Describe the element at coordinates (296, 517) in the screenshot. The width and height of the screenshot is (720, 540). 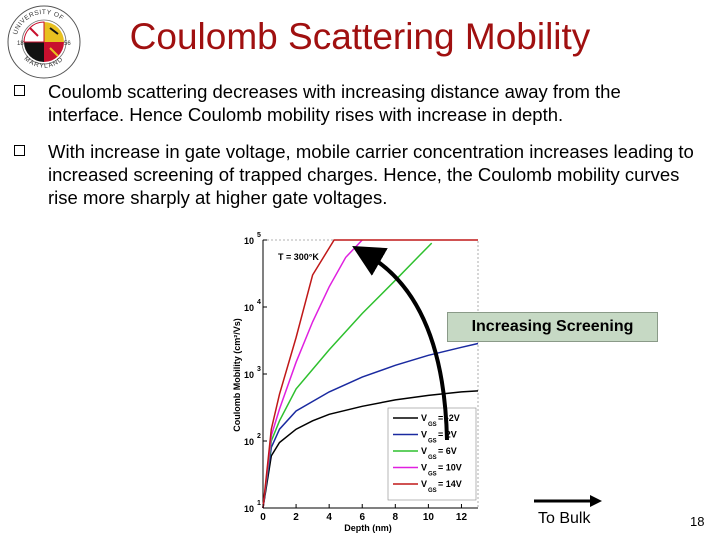
I see `x-tick-label: 2` at that location.